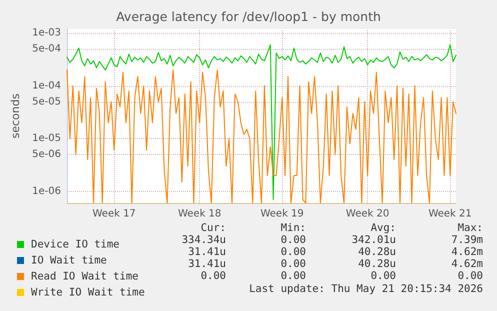 This screenshot has width=497, height=311. I want to click on y-tick-label: 5e-06, so click(46, 154).